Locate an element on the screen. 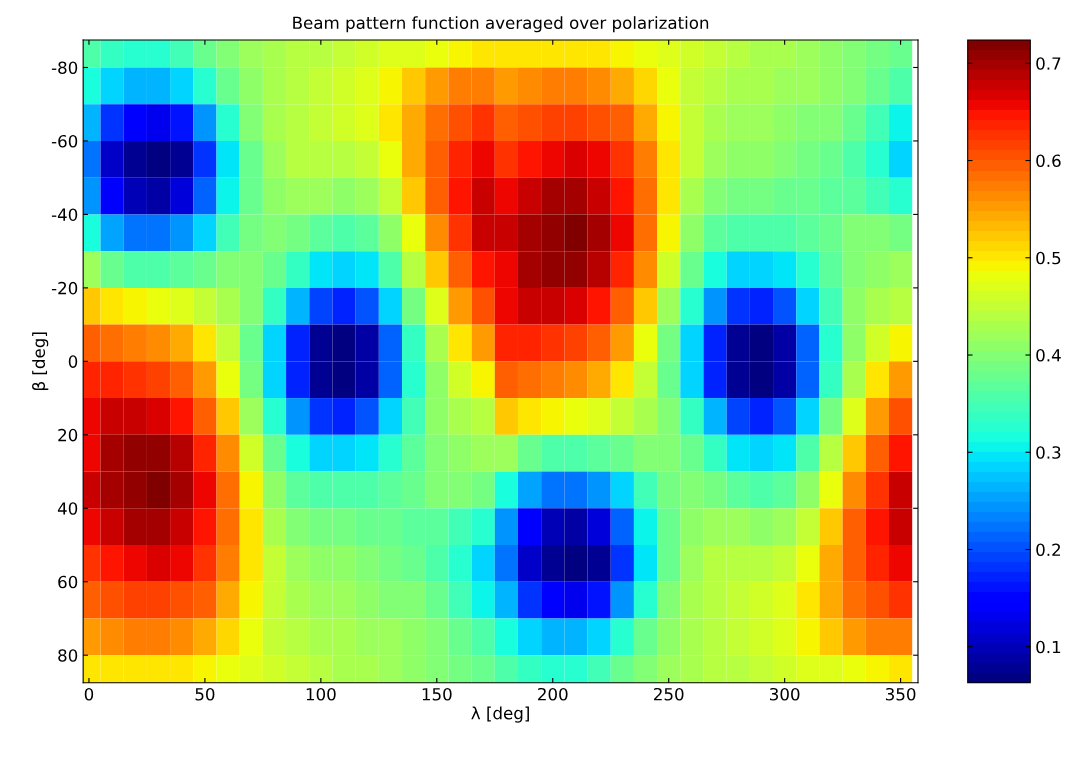  x-tick-label: 0 is located at coordinates (89, 694).